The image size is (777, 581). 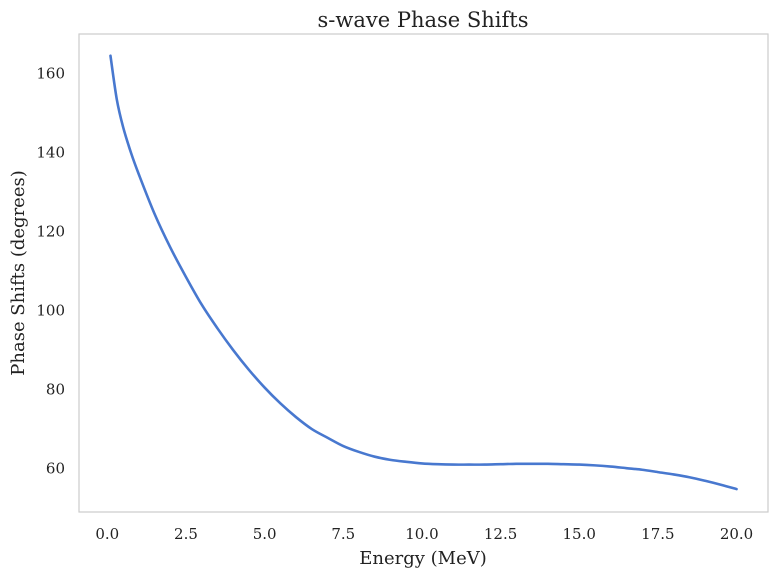 What do you see at coordinates (265, 534) in the screenshot?
I see `x-tick-label: 5.0` at bounding box center [265, 534].